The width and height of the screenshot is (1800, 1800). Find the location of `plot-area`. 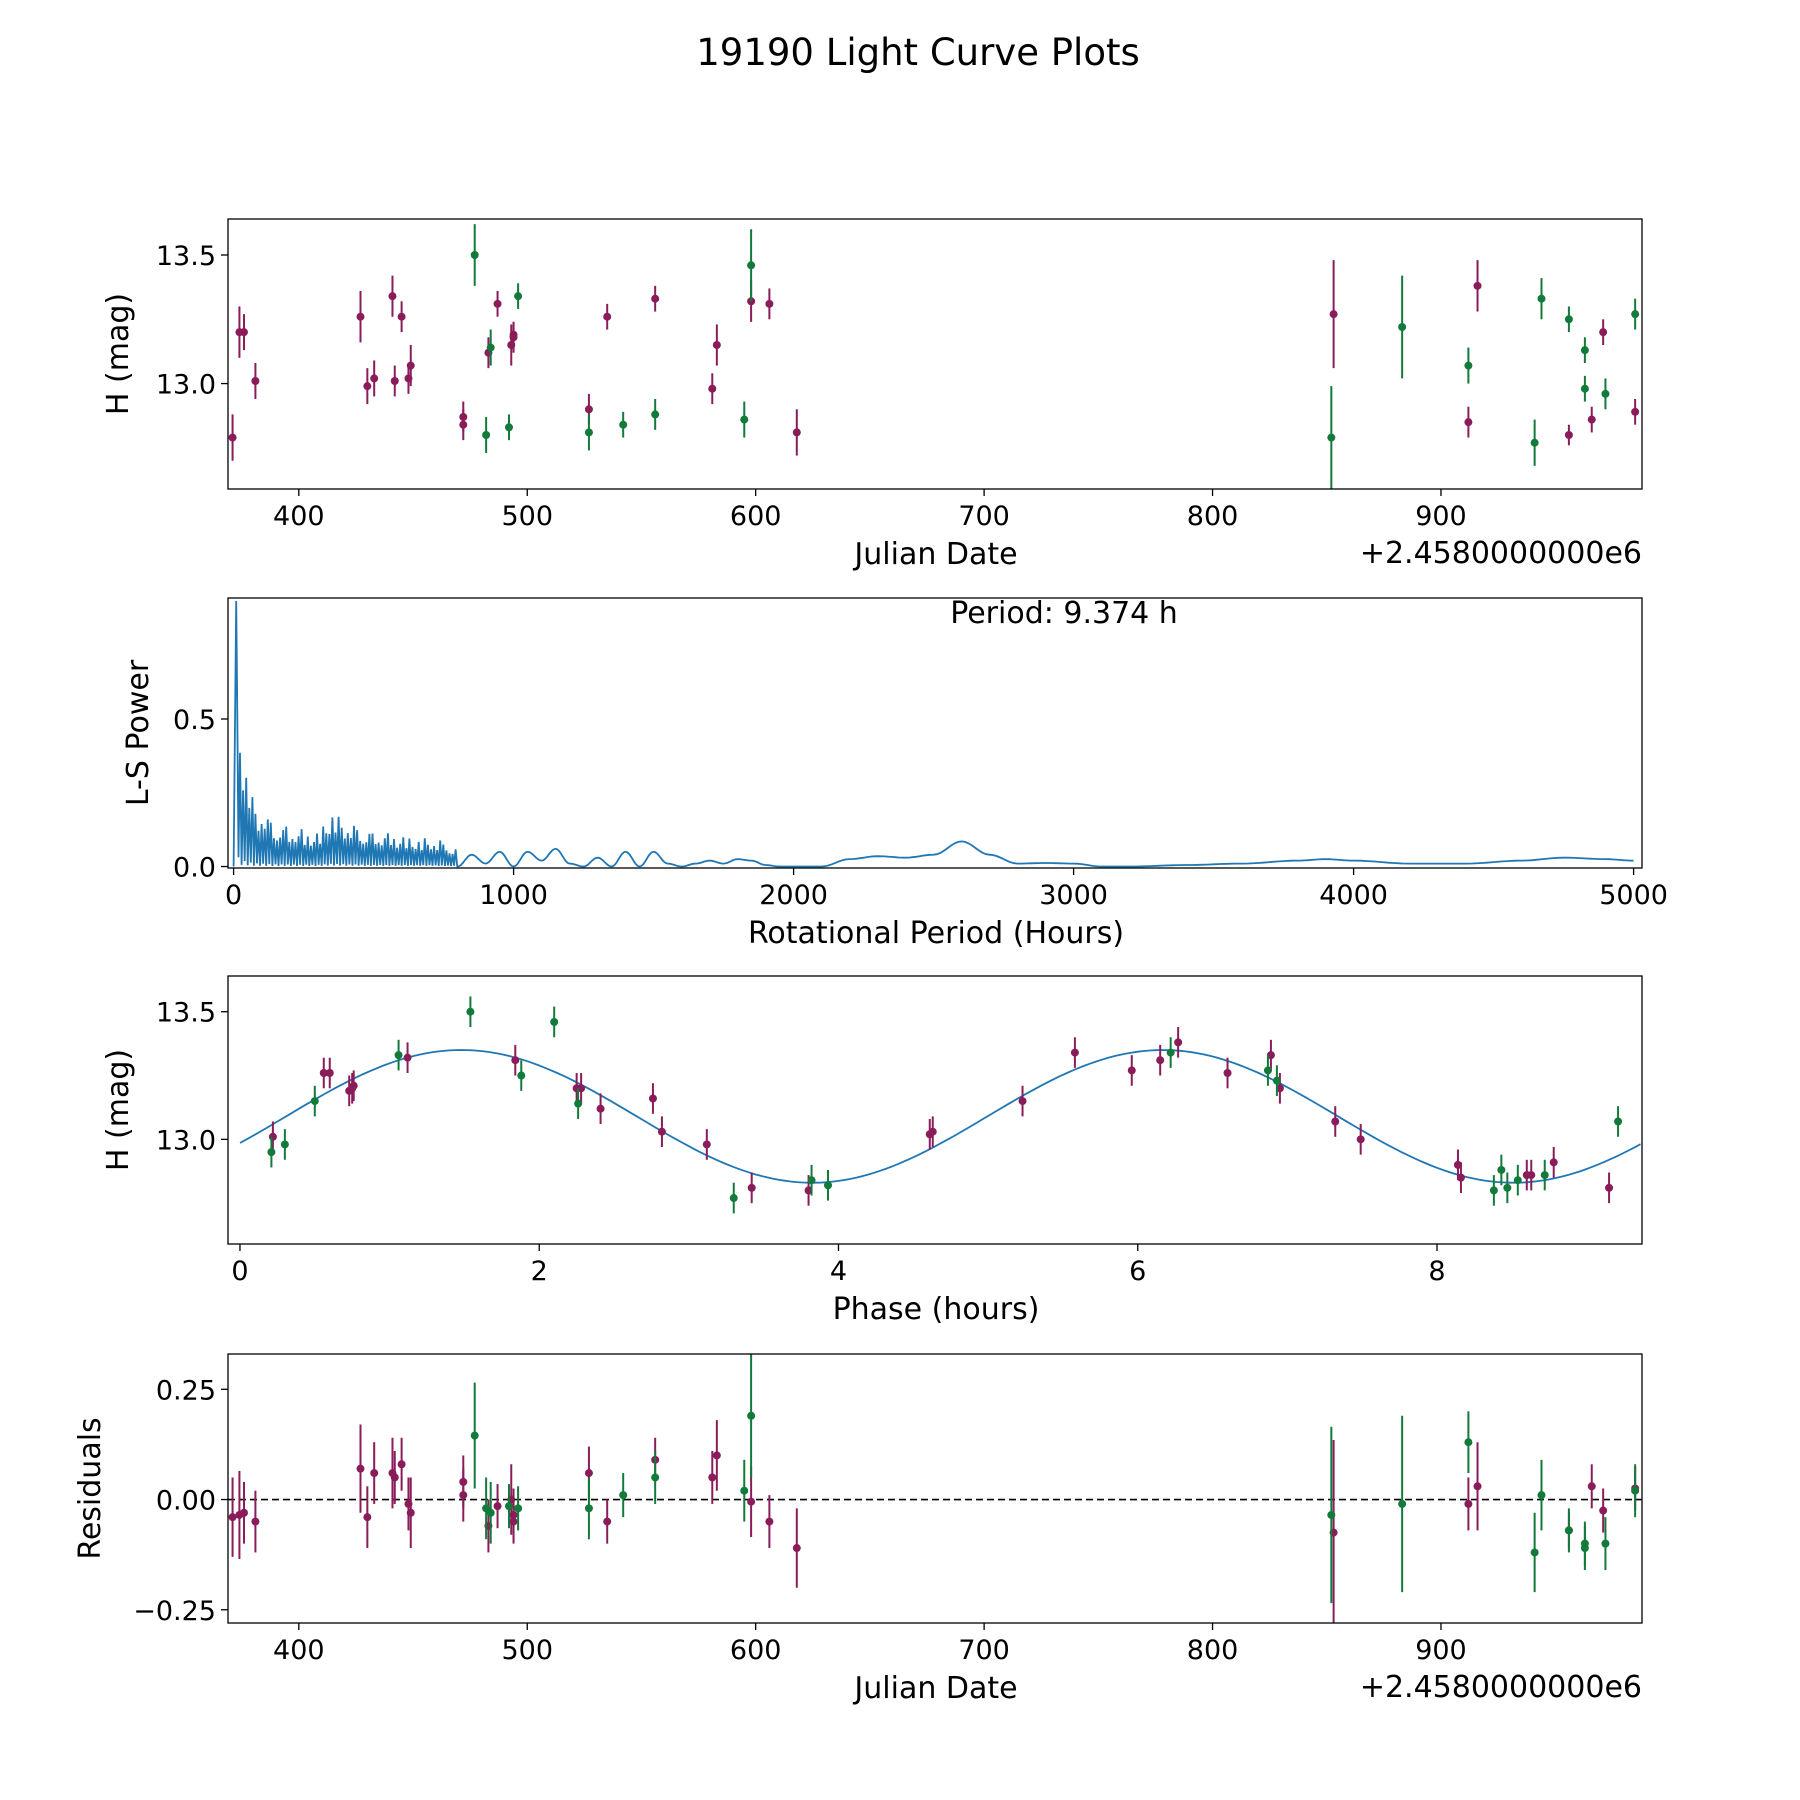

plot-area is located at coordinates (933, 734).